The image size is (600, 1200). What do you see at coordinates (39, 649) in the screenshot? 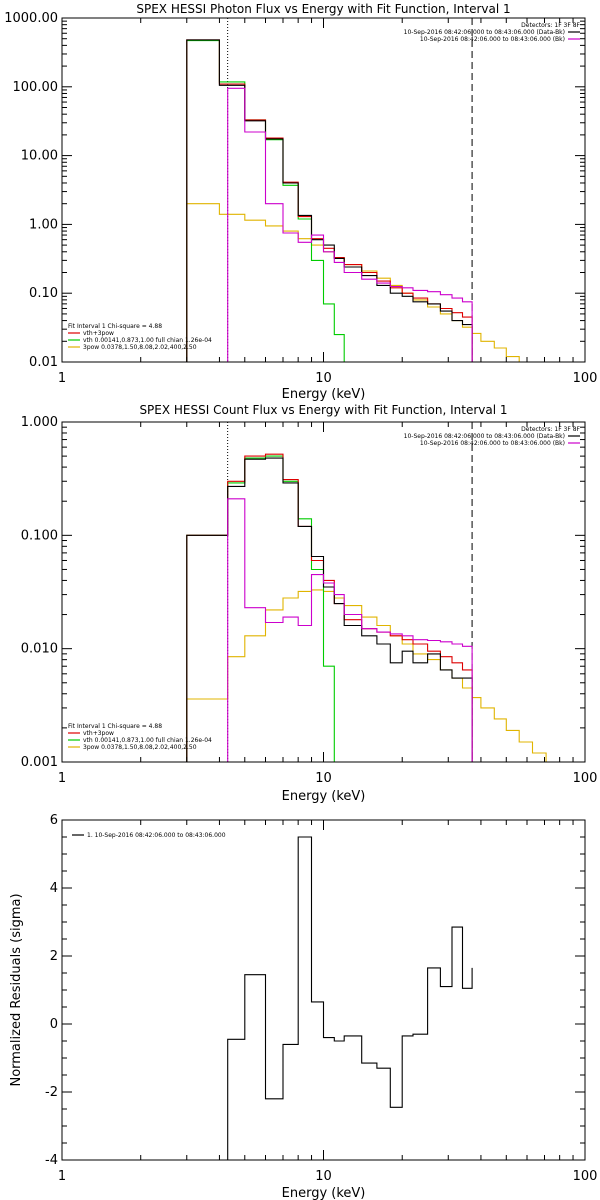
I see `y-tick-label: 0.010` at bounding box center [39, 649].